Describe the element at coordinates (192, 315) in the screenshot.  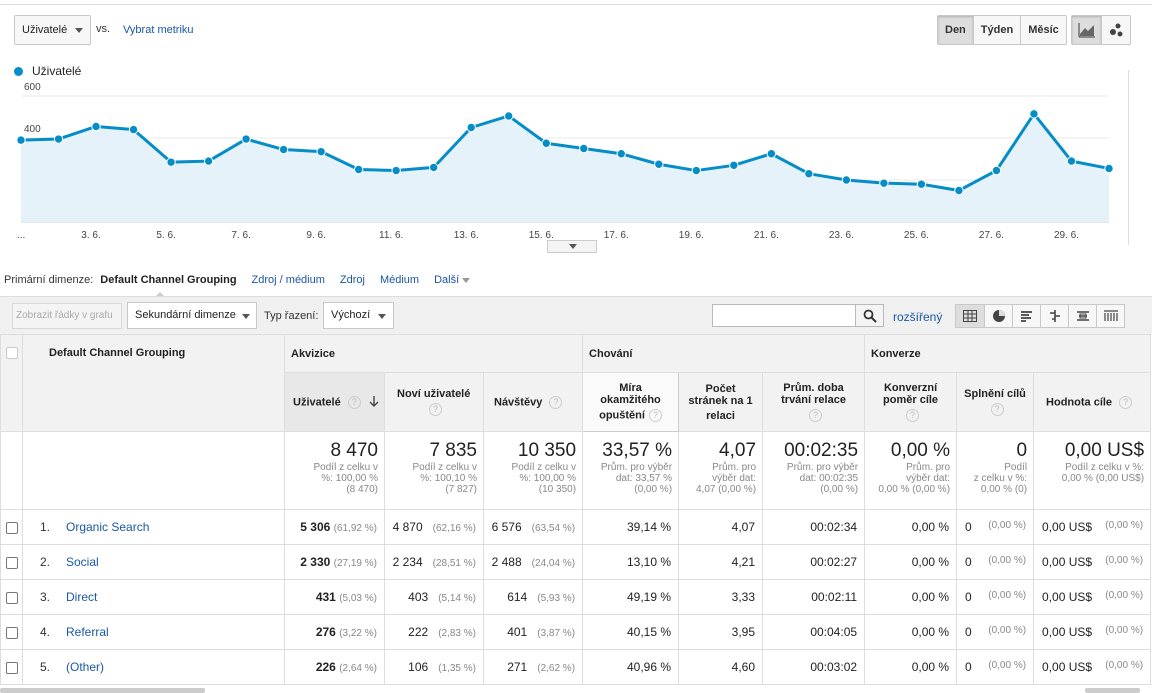
I see `secondary-dimension-dropdown: Sekundární dimenze` at that location.